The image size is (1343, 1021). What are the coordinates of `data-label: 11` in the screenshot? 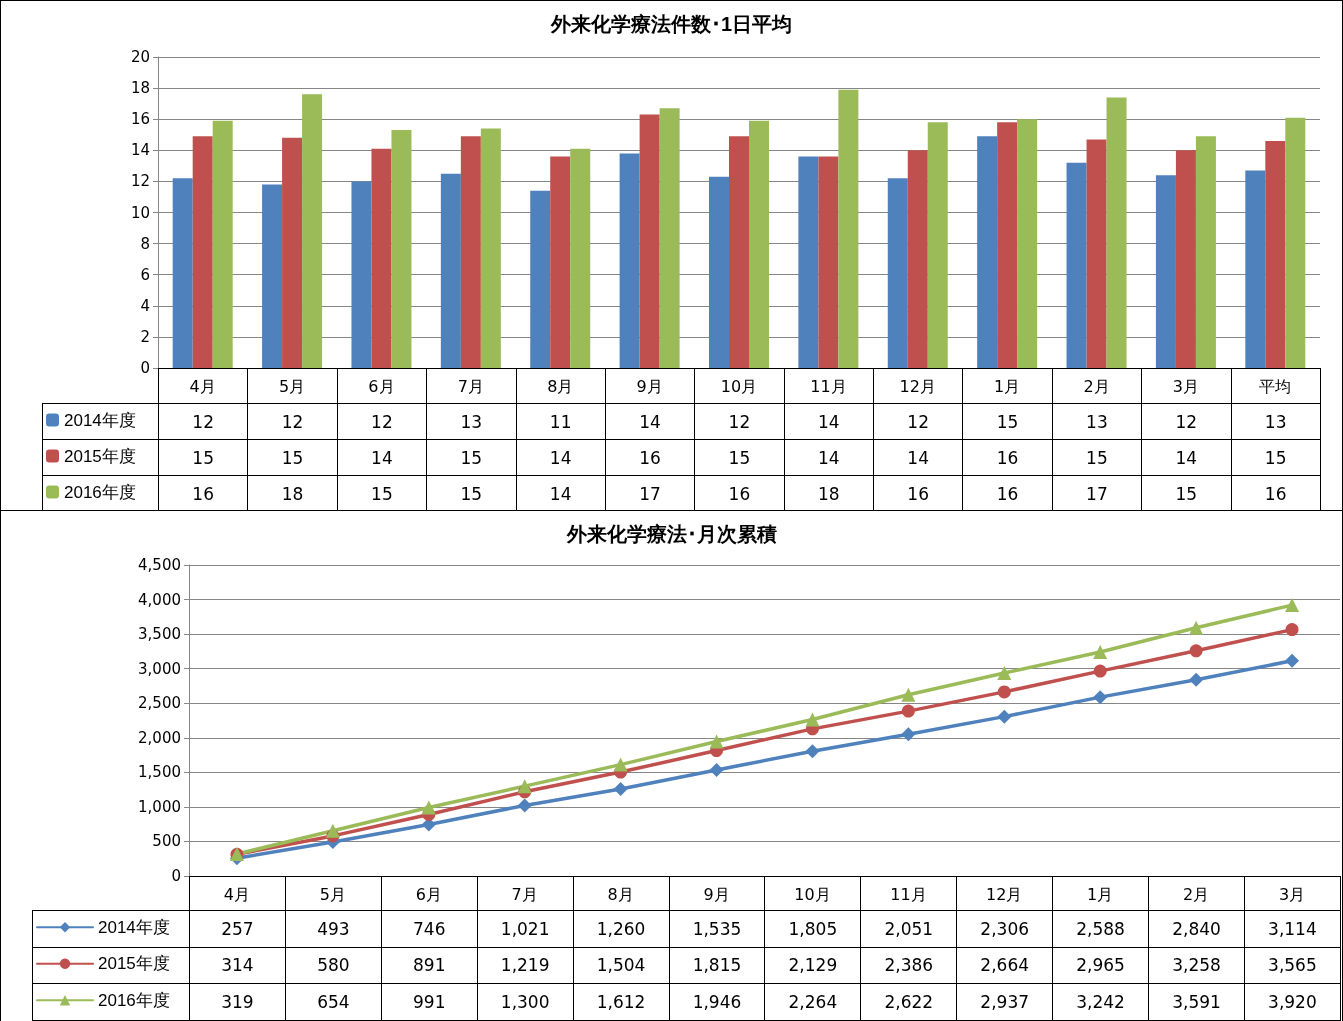 It's located at (561, 421).